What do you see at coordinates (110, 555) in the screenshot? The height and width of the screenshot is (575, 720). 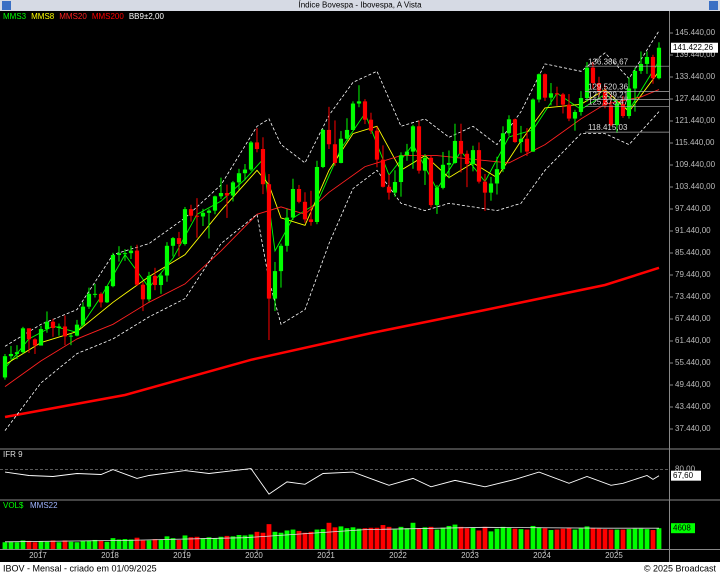 I see `x-tick-label: 2018` at bounding box center [110, 555].